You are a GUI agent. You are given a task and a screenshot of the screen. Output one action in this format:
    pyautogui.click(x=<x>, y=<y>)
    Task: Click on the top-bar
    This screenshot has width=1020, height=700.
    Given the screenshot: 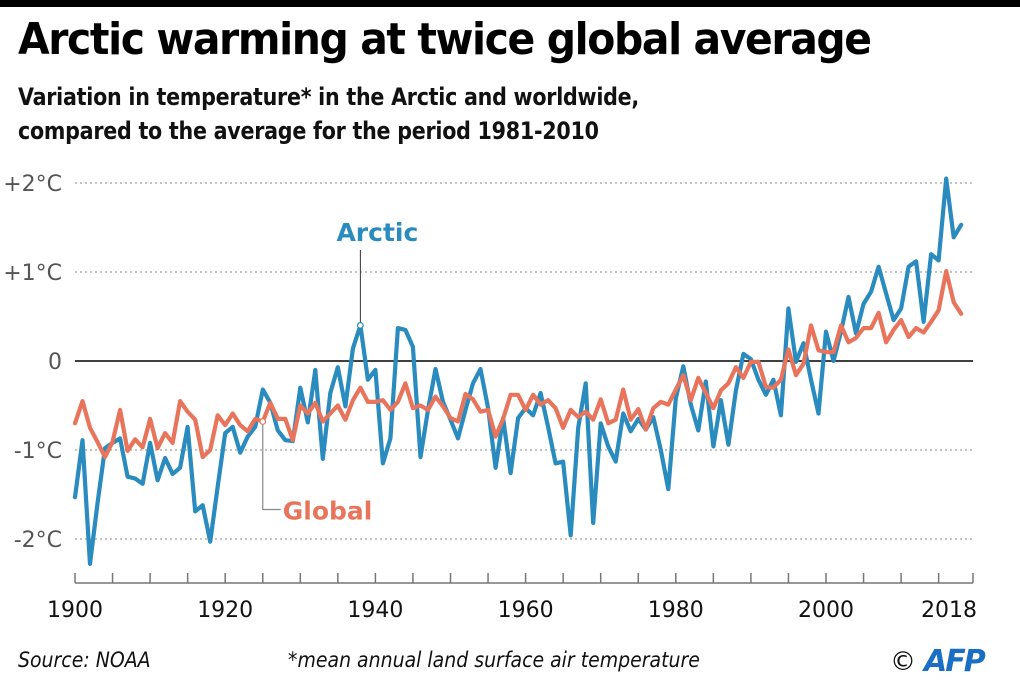 What is the action you would take?
    pyautogui.click(x=510, y=3)
    